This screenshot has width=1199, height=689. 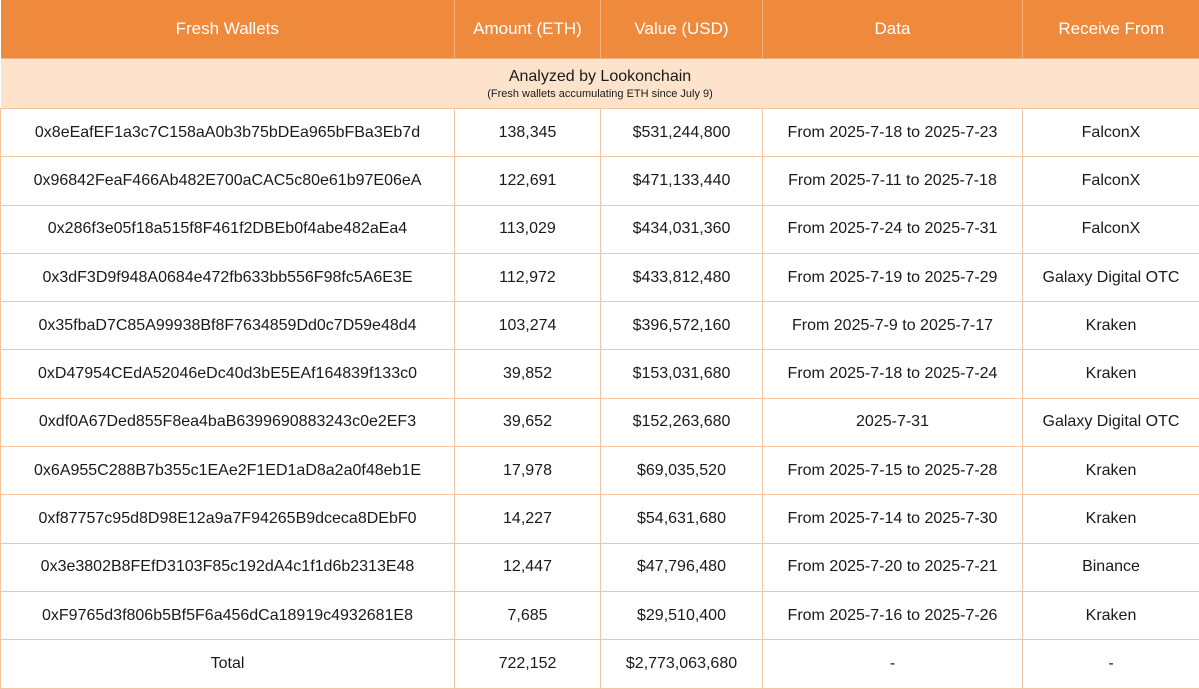 I want to click on amount-cell: 112,972, so click(x=527, y=278).